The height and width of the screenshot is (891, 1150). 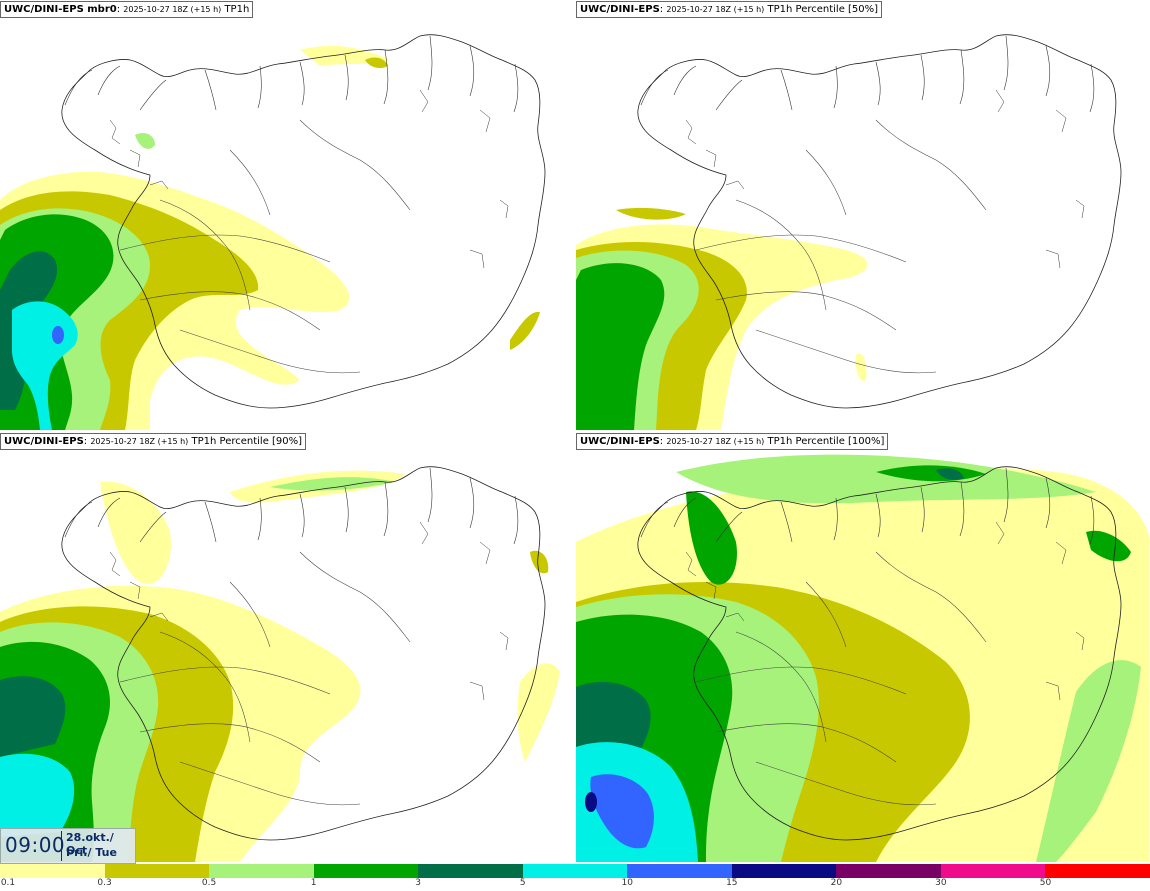 I want to click on parameter-label: TP1h Percentile [90%], so click(x=247, y=441).